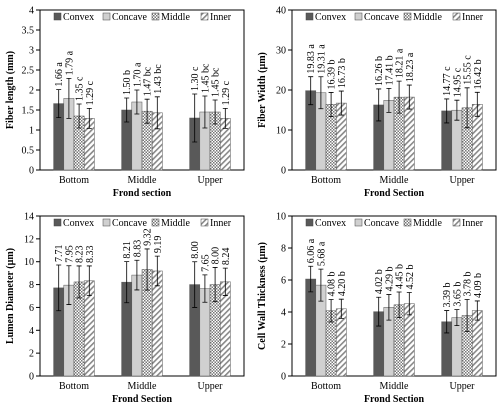 The width and height of the screenshot is (500, 412). I want to click on value-label: 1.70 a, so click(137, 74).